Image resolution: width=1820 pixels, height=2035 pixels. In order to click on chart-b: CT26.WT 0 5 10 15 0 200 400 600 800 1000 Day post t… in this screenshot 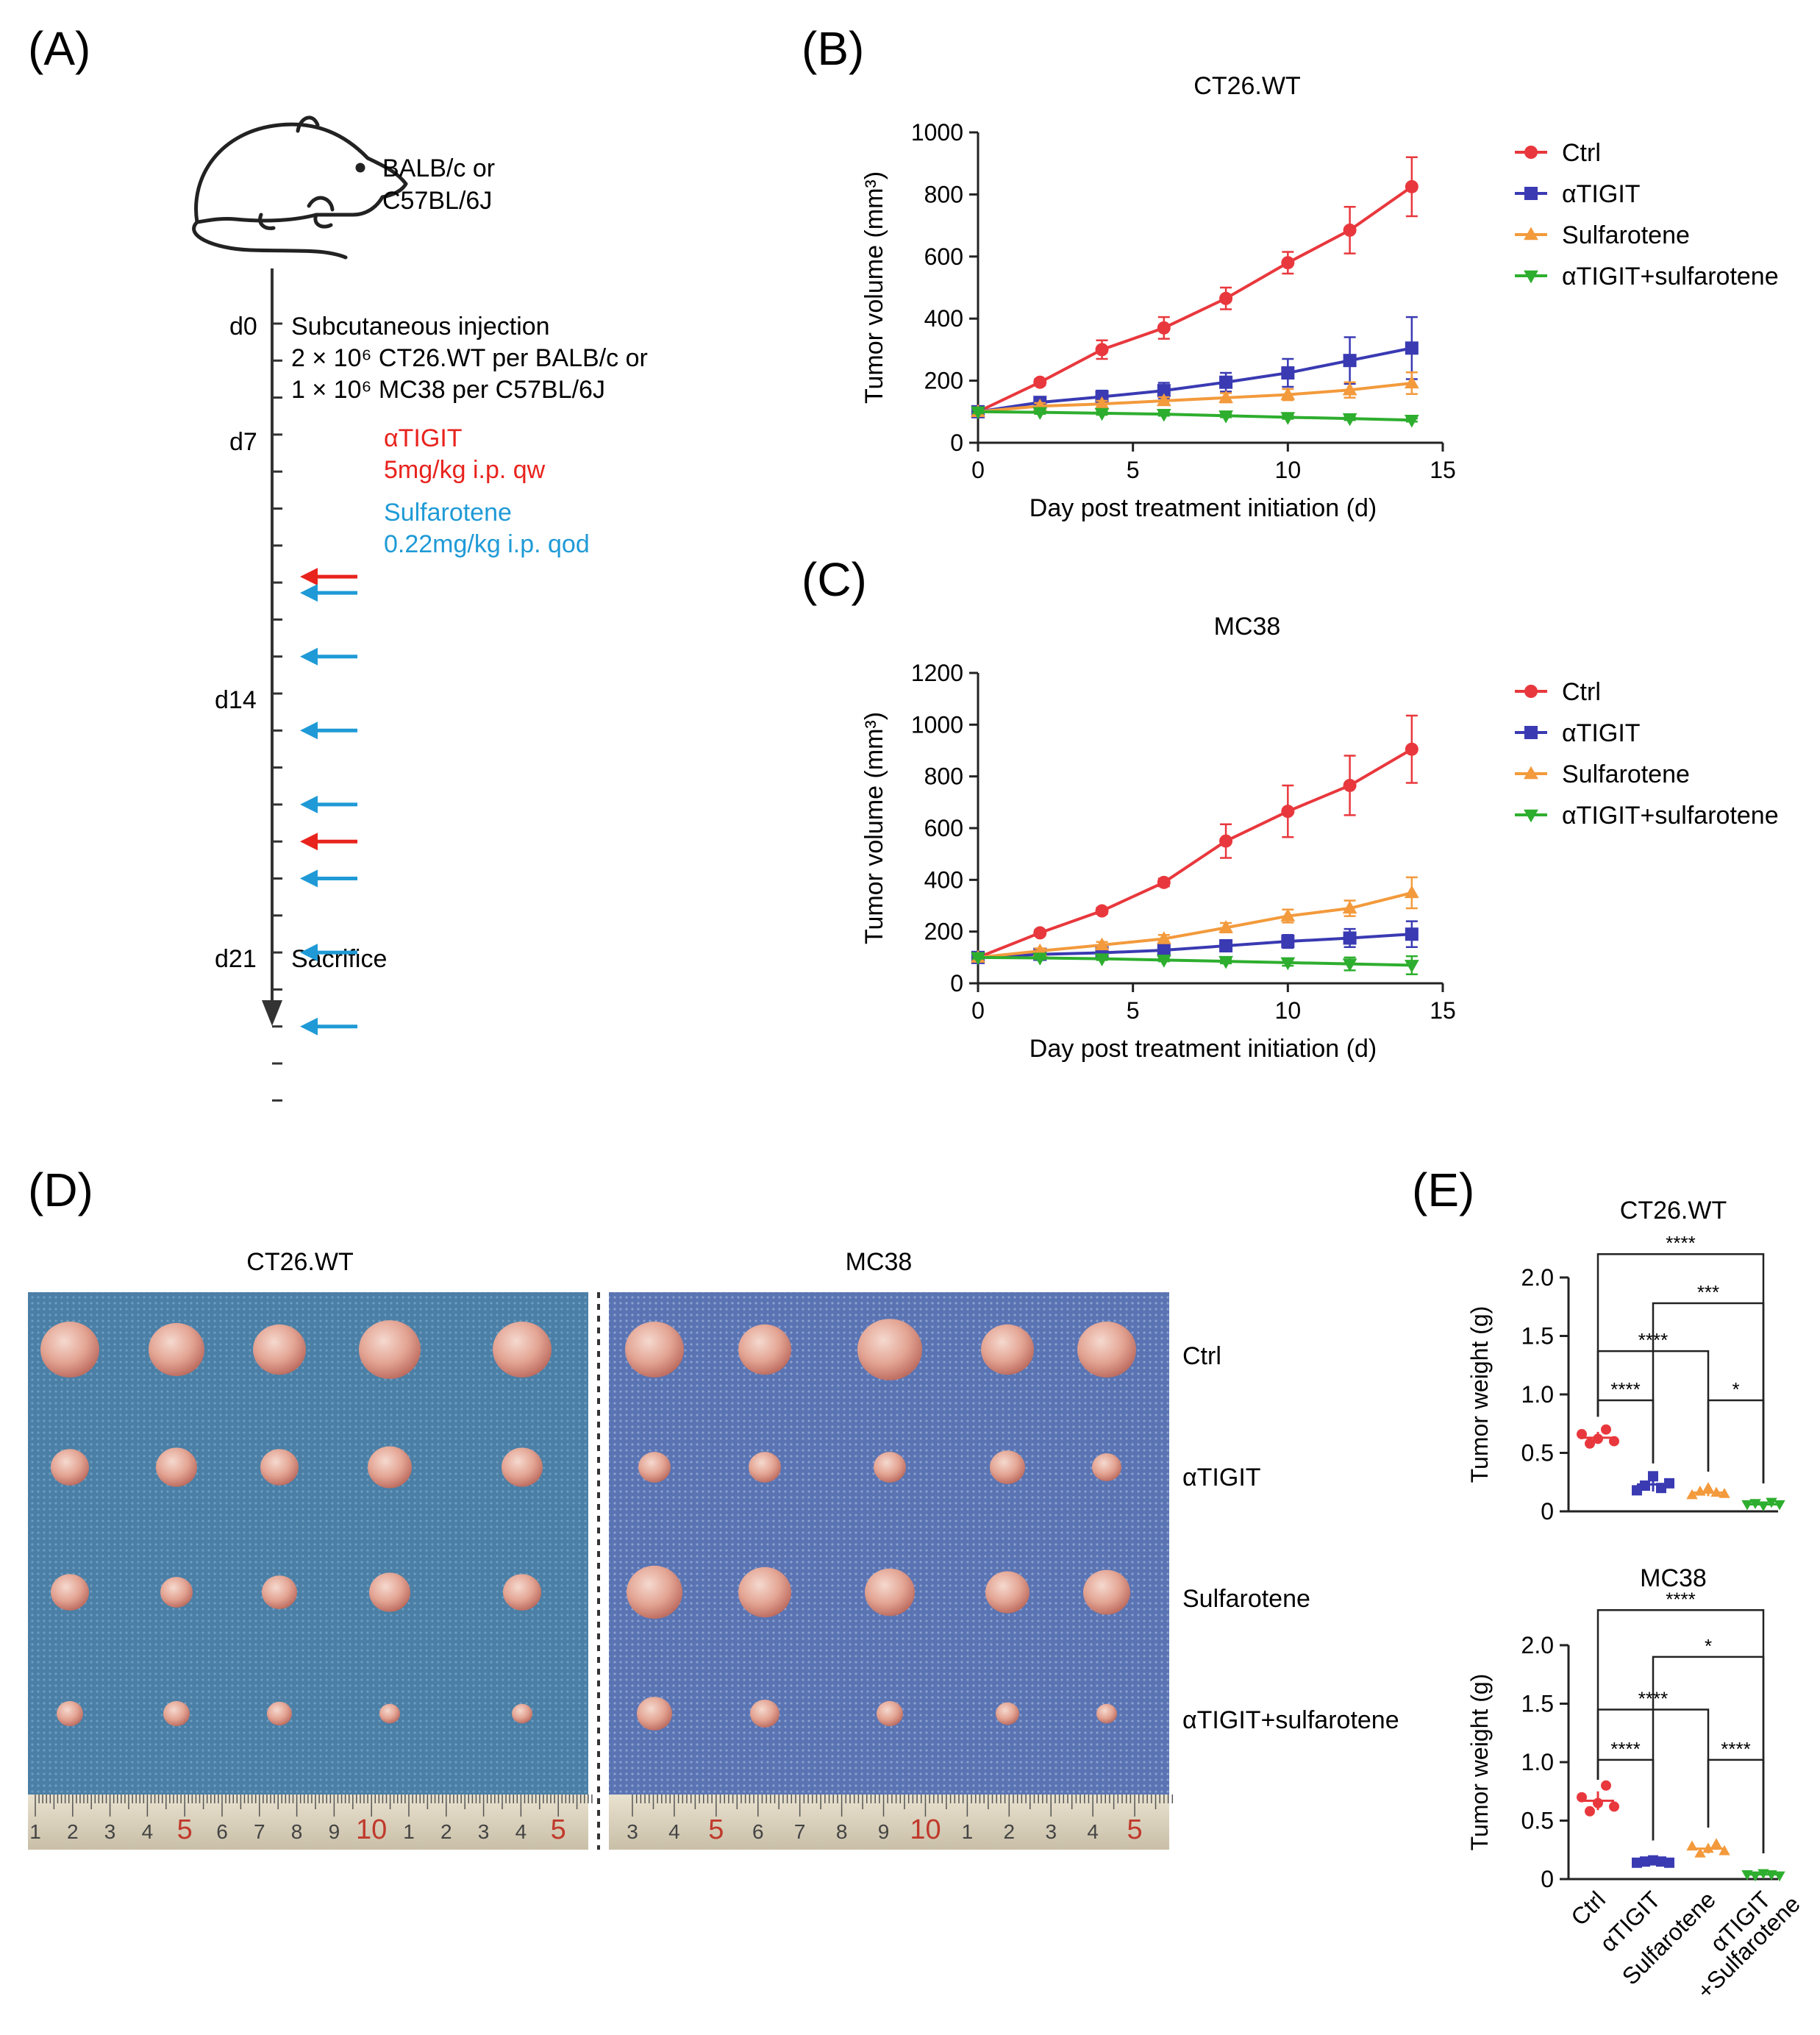, I will do `click(1319, 297)`.